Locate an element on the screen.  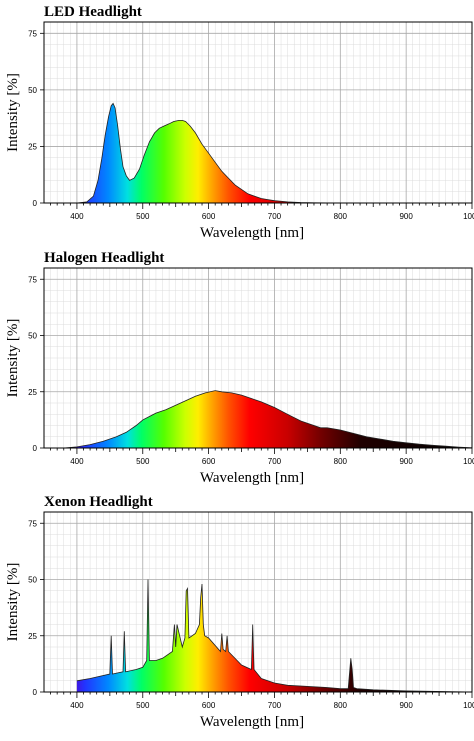
xenon-y-tick-label: 50 is located at coordinates (32, 580).